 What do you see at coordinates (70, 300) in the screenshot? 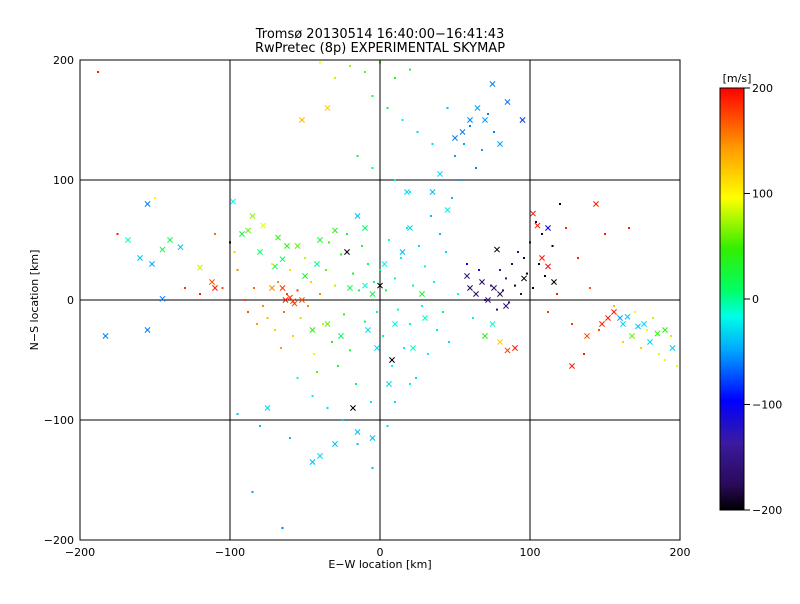
I see `y-tick-label: 0` at bounding box center [70, 300].